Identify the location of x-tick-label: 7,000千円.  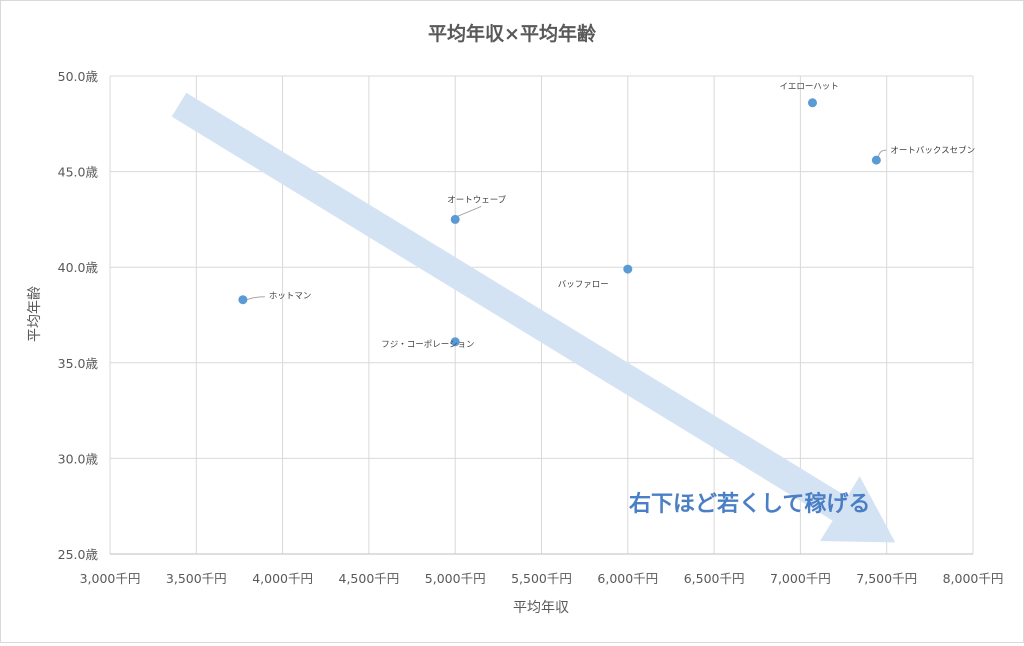
(800, 578).